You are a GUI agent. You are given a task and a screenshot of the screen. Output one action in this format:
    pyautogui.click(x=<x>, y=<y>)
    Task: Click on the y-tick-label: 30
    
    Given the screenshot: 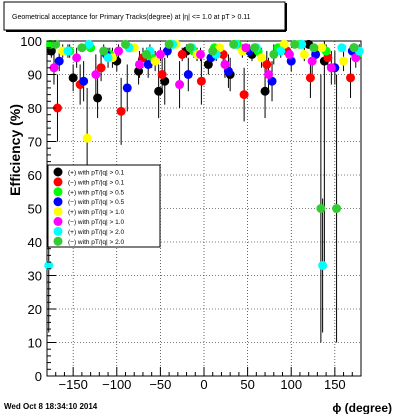 What is the action you would take?
    pyautogui.click(x=35, y=276)
    